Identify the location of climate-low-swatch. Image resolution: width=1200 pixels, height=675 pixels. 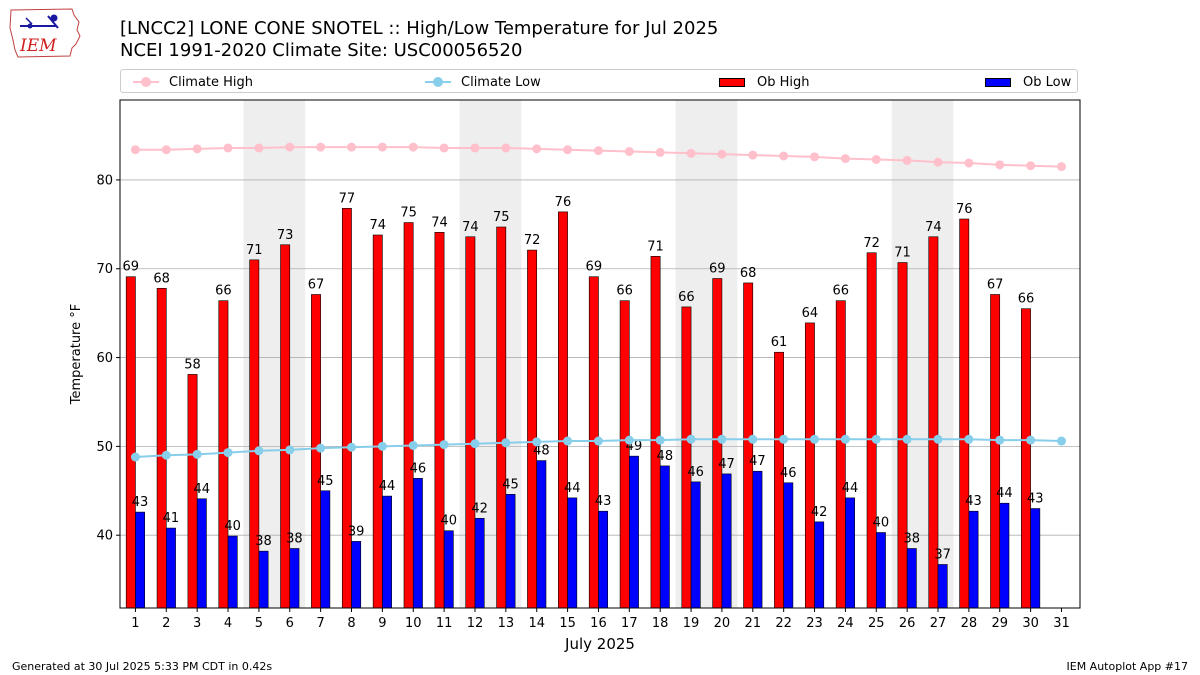
(438, 82).